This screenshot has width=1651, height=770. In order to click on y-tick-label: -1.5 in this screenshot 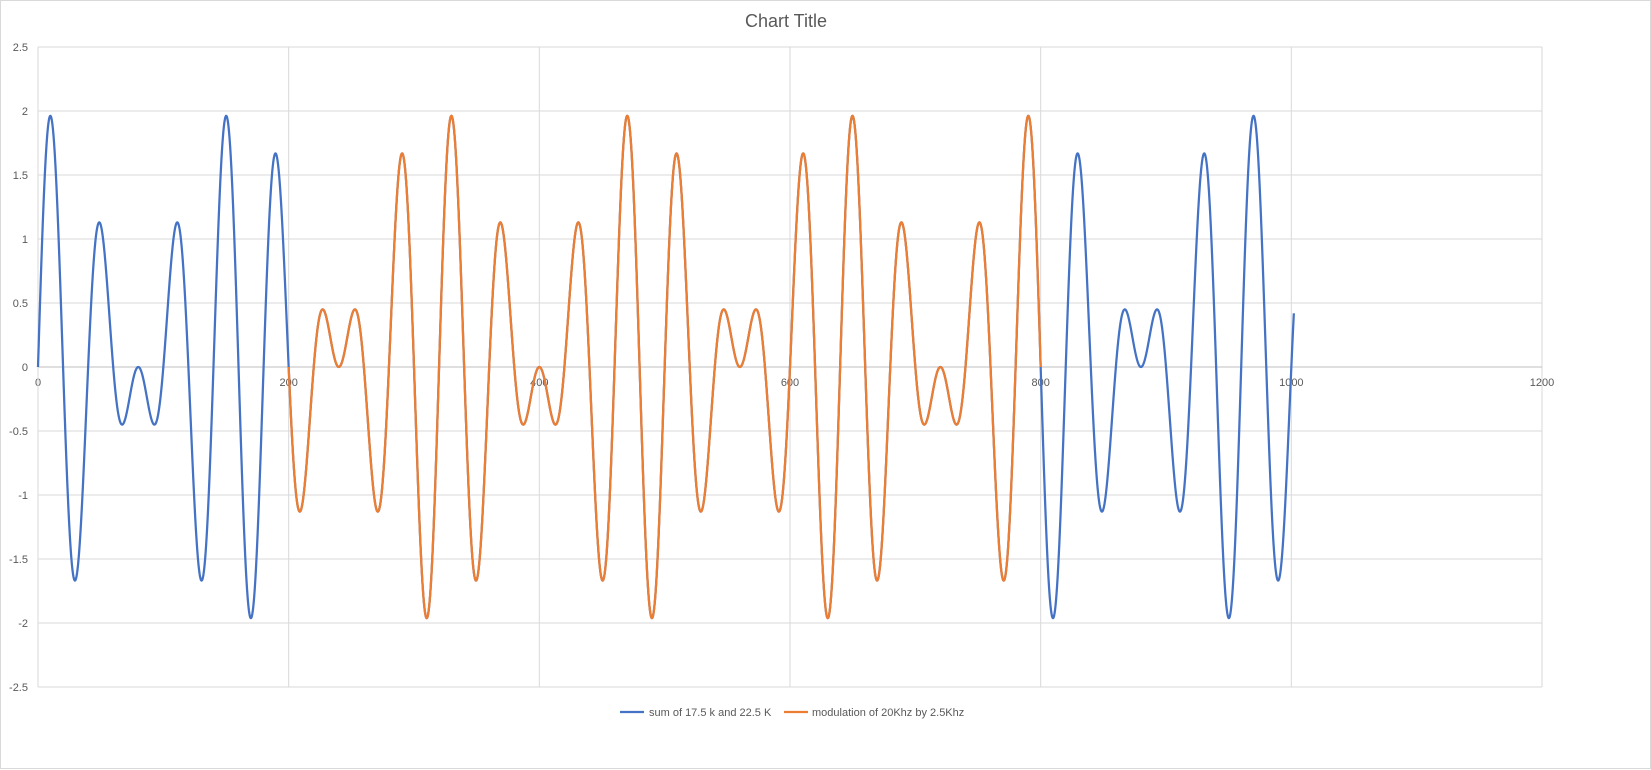, I will do `click(18, 560)`.